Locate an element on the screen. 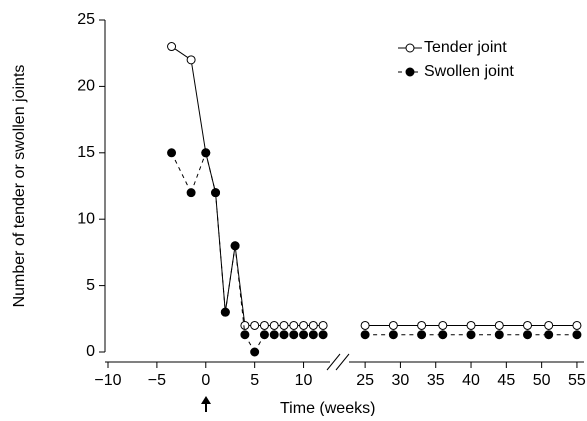  x-axis-label: Time (weeks) is located at coordinates (327, 408).